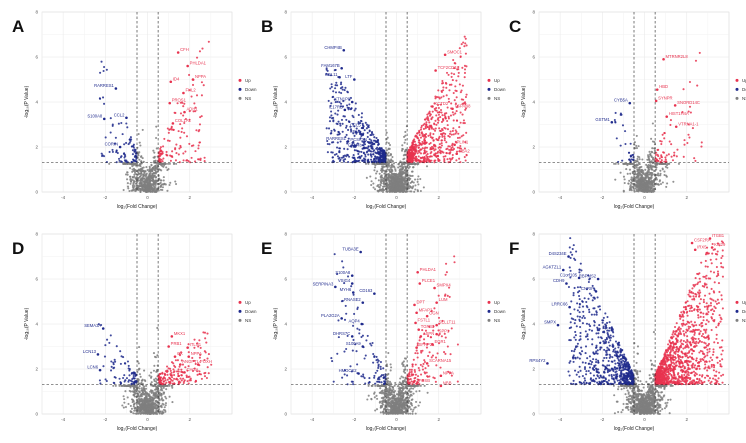  Describe the element at coordinates (36, 234) in the screenshot. I see `y-tick-label: 8` at that location.